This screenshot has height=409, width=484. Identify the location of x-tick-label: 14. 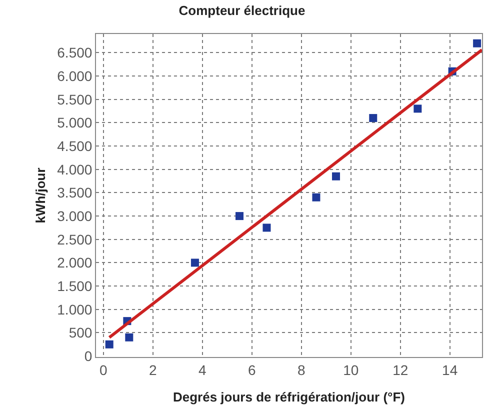
(450, 370).